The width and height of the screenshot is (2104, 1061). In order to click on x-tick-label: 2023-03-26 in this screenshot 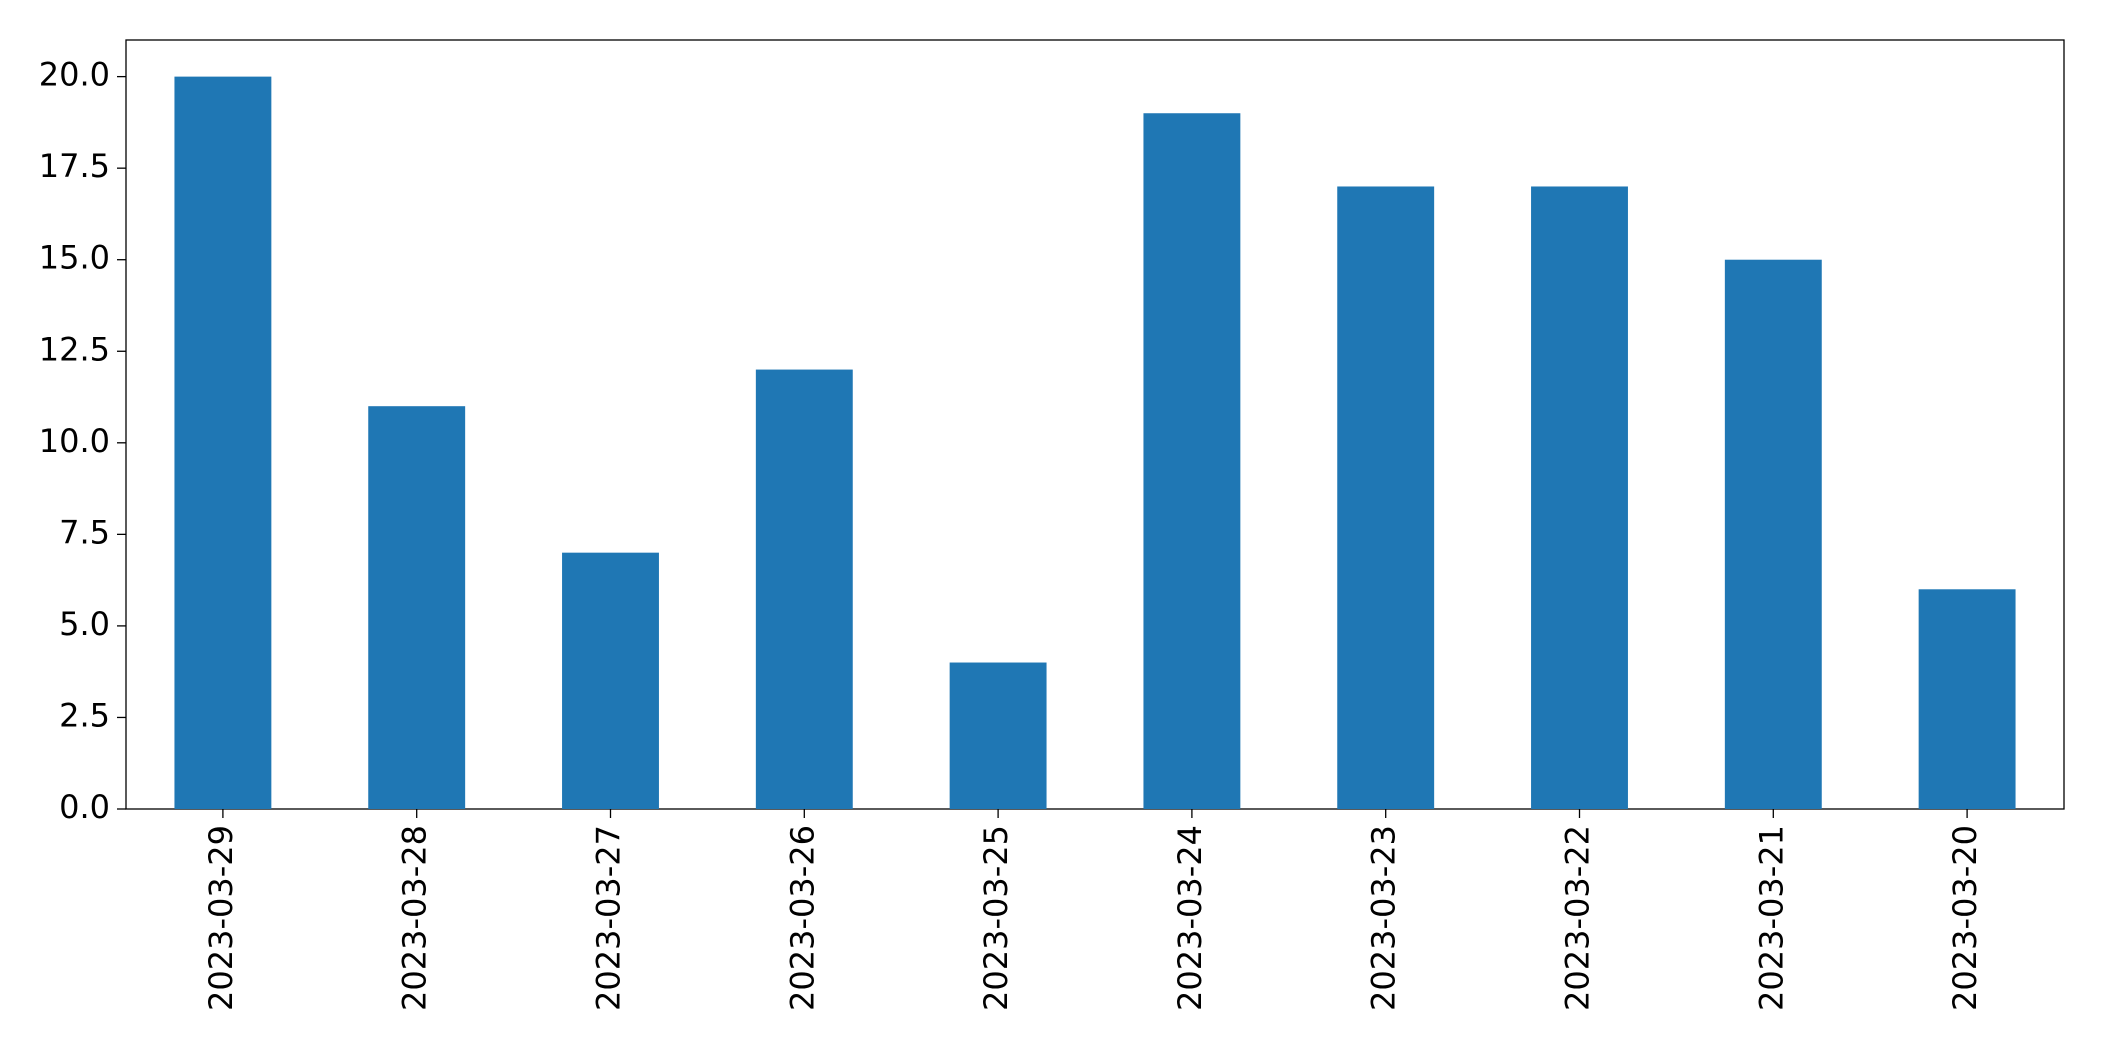, I will do `click(802, 918)`.